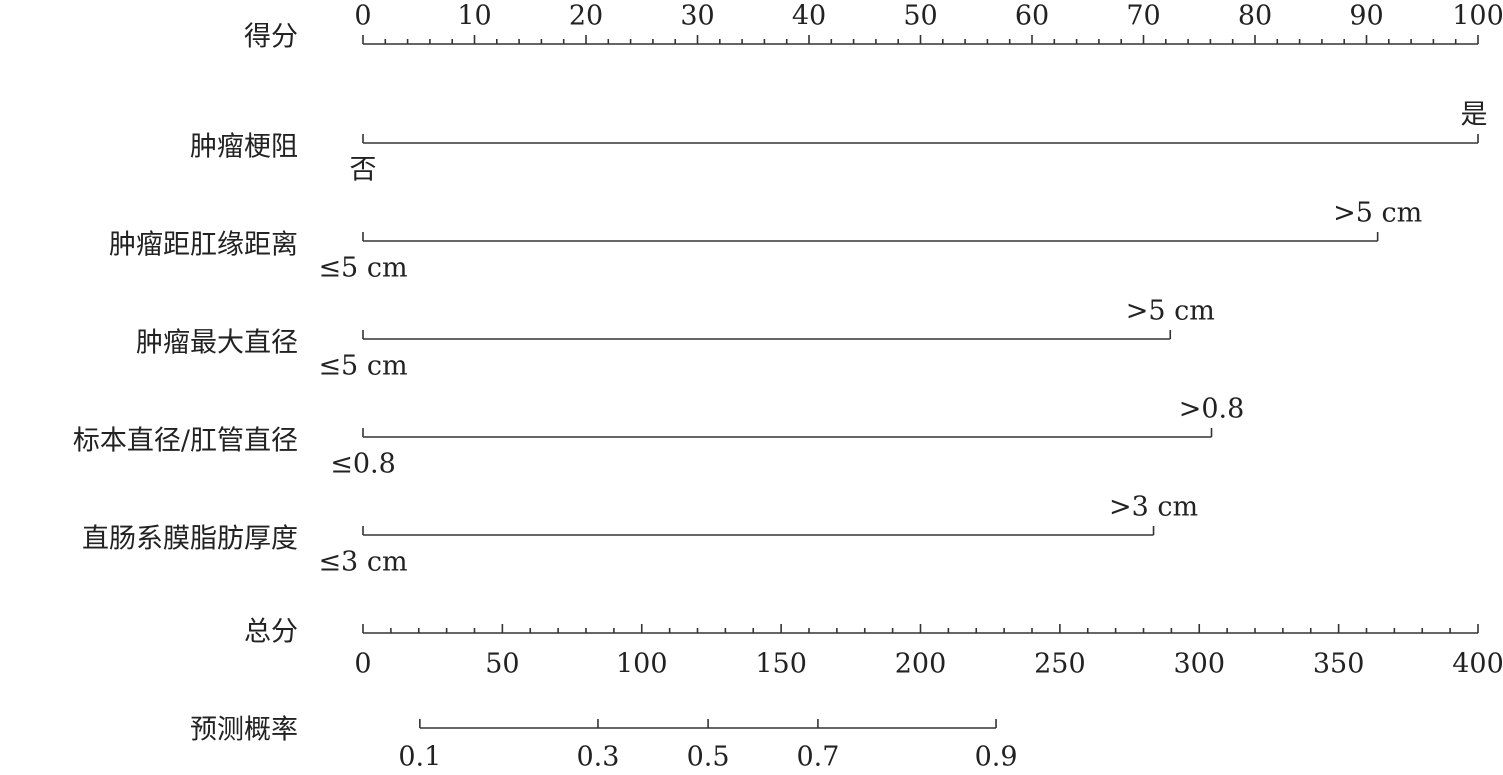 The height and width of the screenshot is (775, 1503). Describe the element at coordinates (217, 343) in the screenshot. I see `row-label: 肿瘤最大直径` at that location.